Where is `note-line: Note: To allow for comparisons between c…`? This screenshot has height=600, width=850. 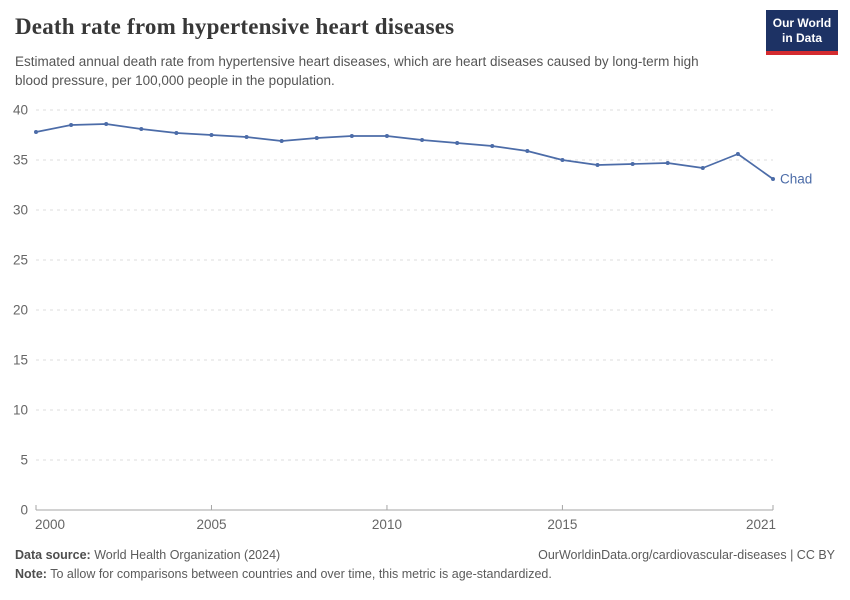 note-line: Note: To allow for comparisons between c… is located at coordinates (283, 574).